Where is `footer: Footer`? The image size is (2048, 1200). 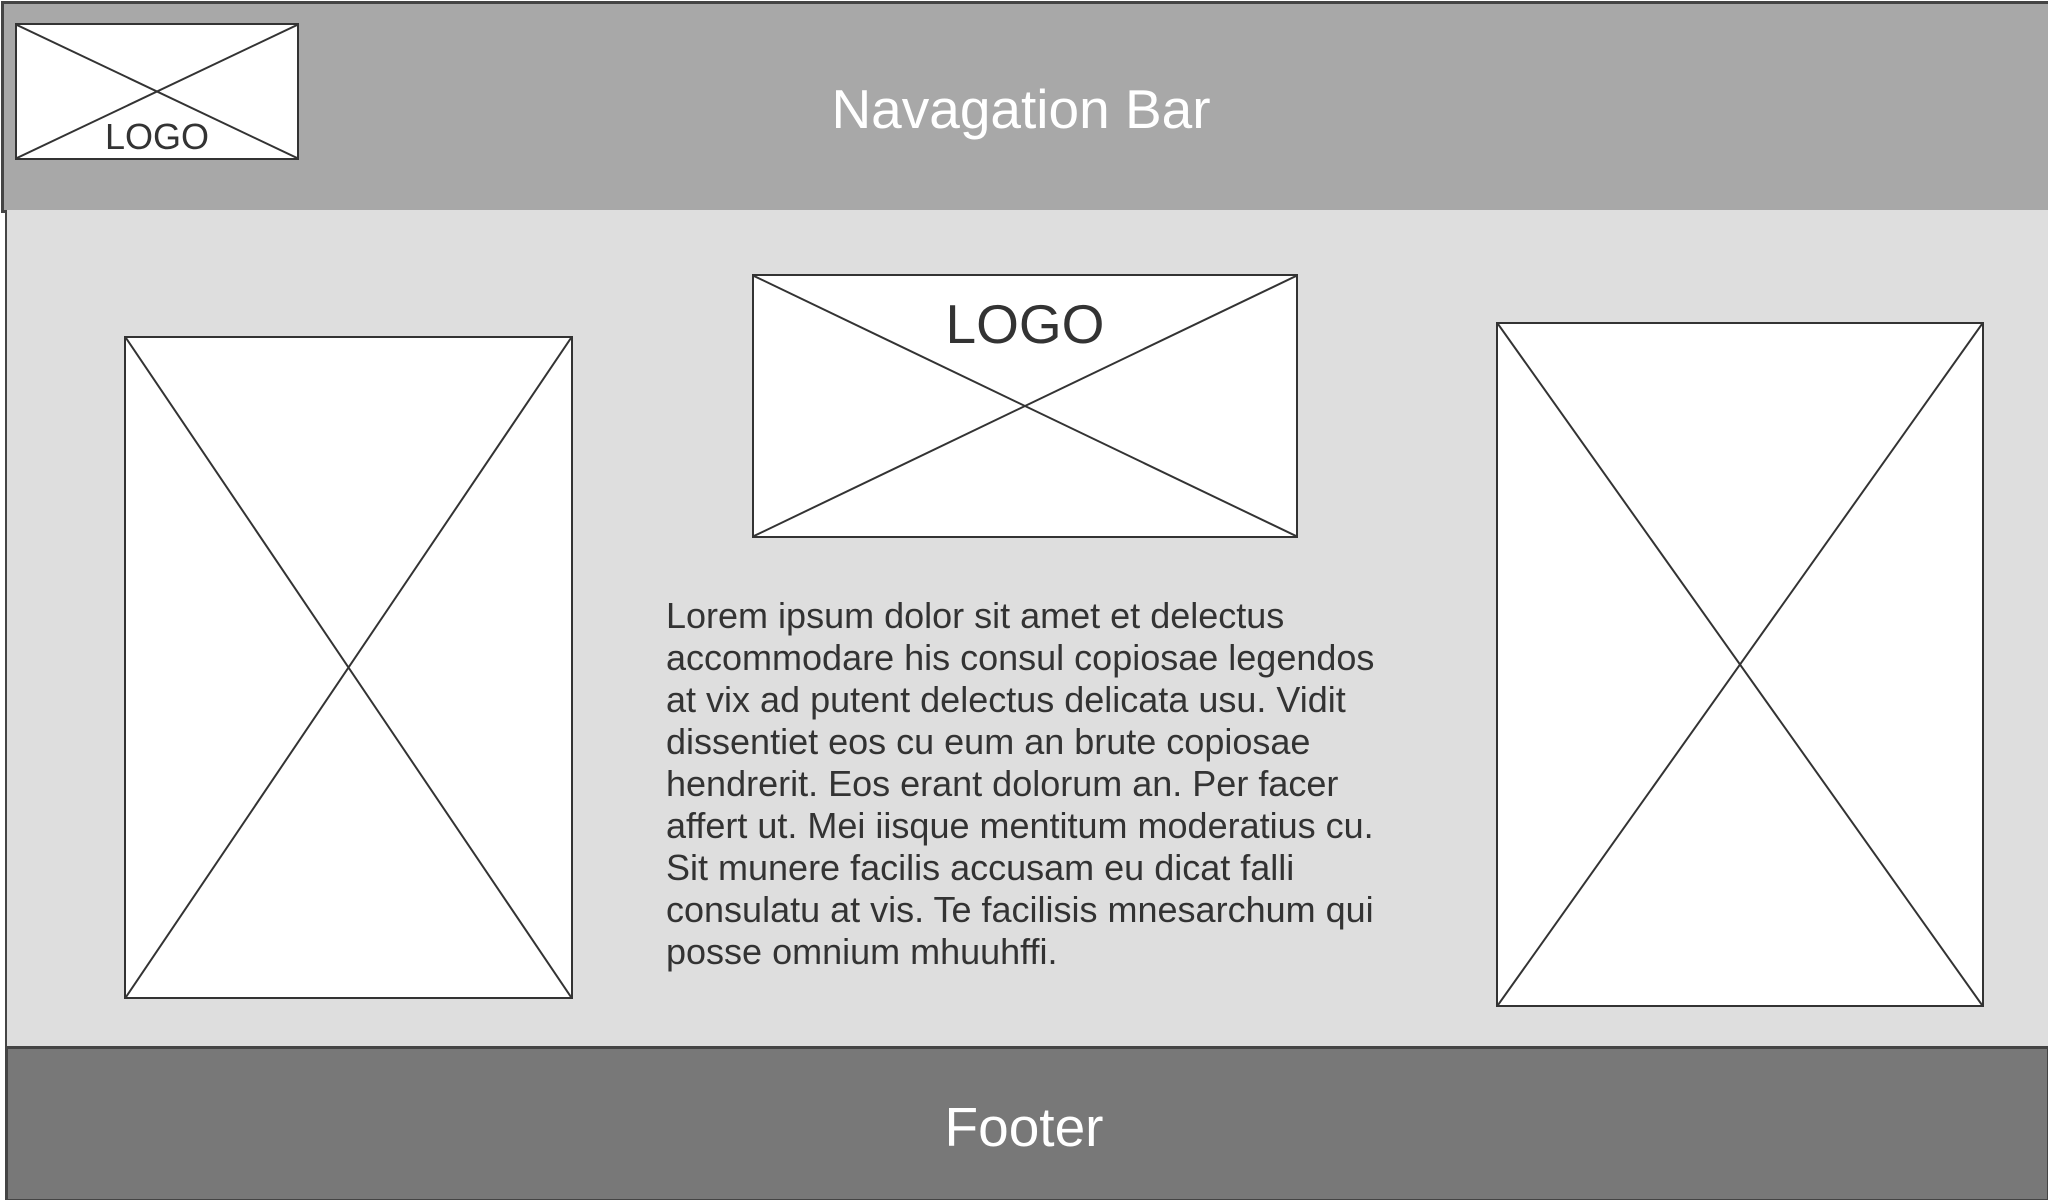
footer: Footer is located at coordinates (1026, 1123).